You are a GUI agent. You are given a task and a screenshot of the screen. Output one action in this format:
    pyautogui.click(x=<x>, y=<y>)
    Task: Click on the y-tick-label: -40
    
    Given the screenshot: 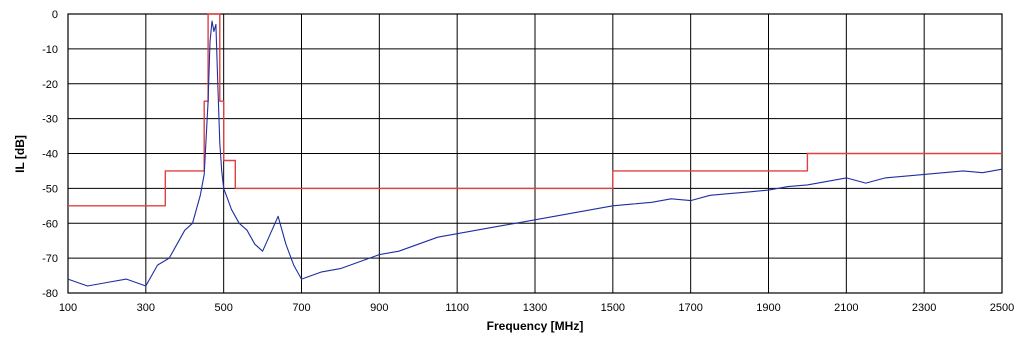 What is the action you would take?
    pyautogui.click(x=50, y=155)
    